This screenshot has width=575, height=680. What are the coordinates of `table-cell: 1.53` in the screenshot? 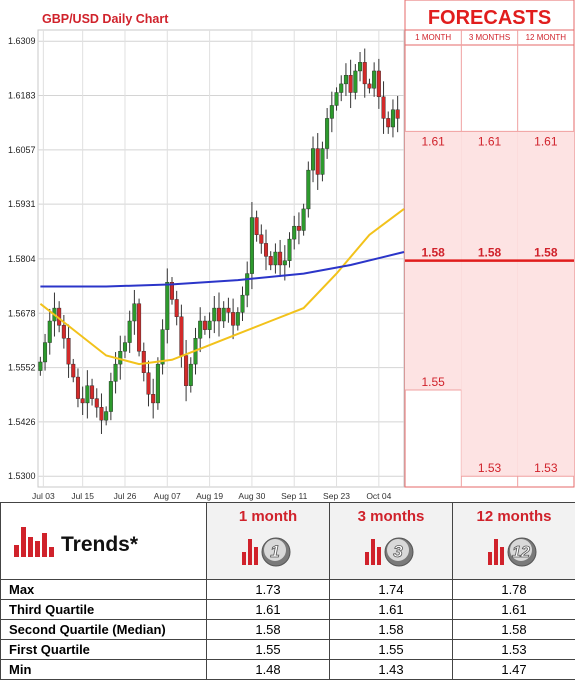 It's located at (514, 650).